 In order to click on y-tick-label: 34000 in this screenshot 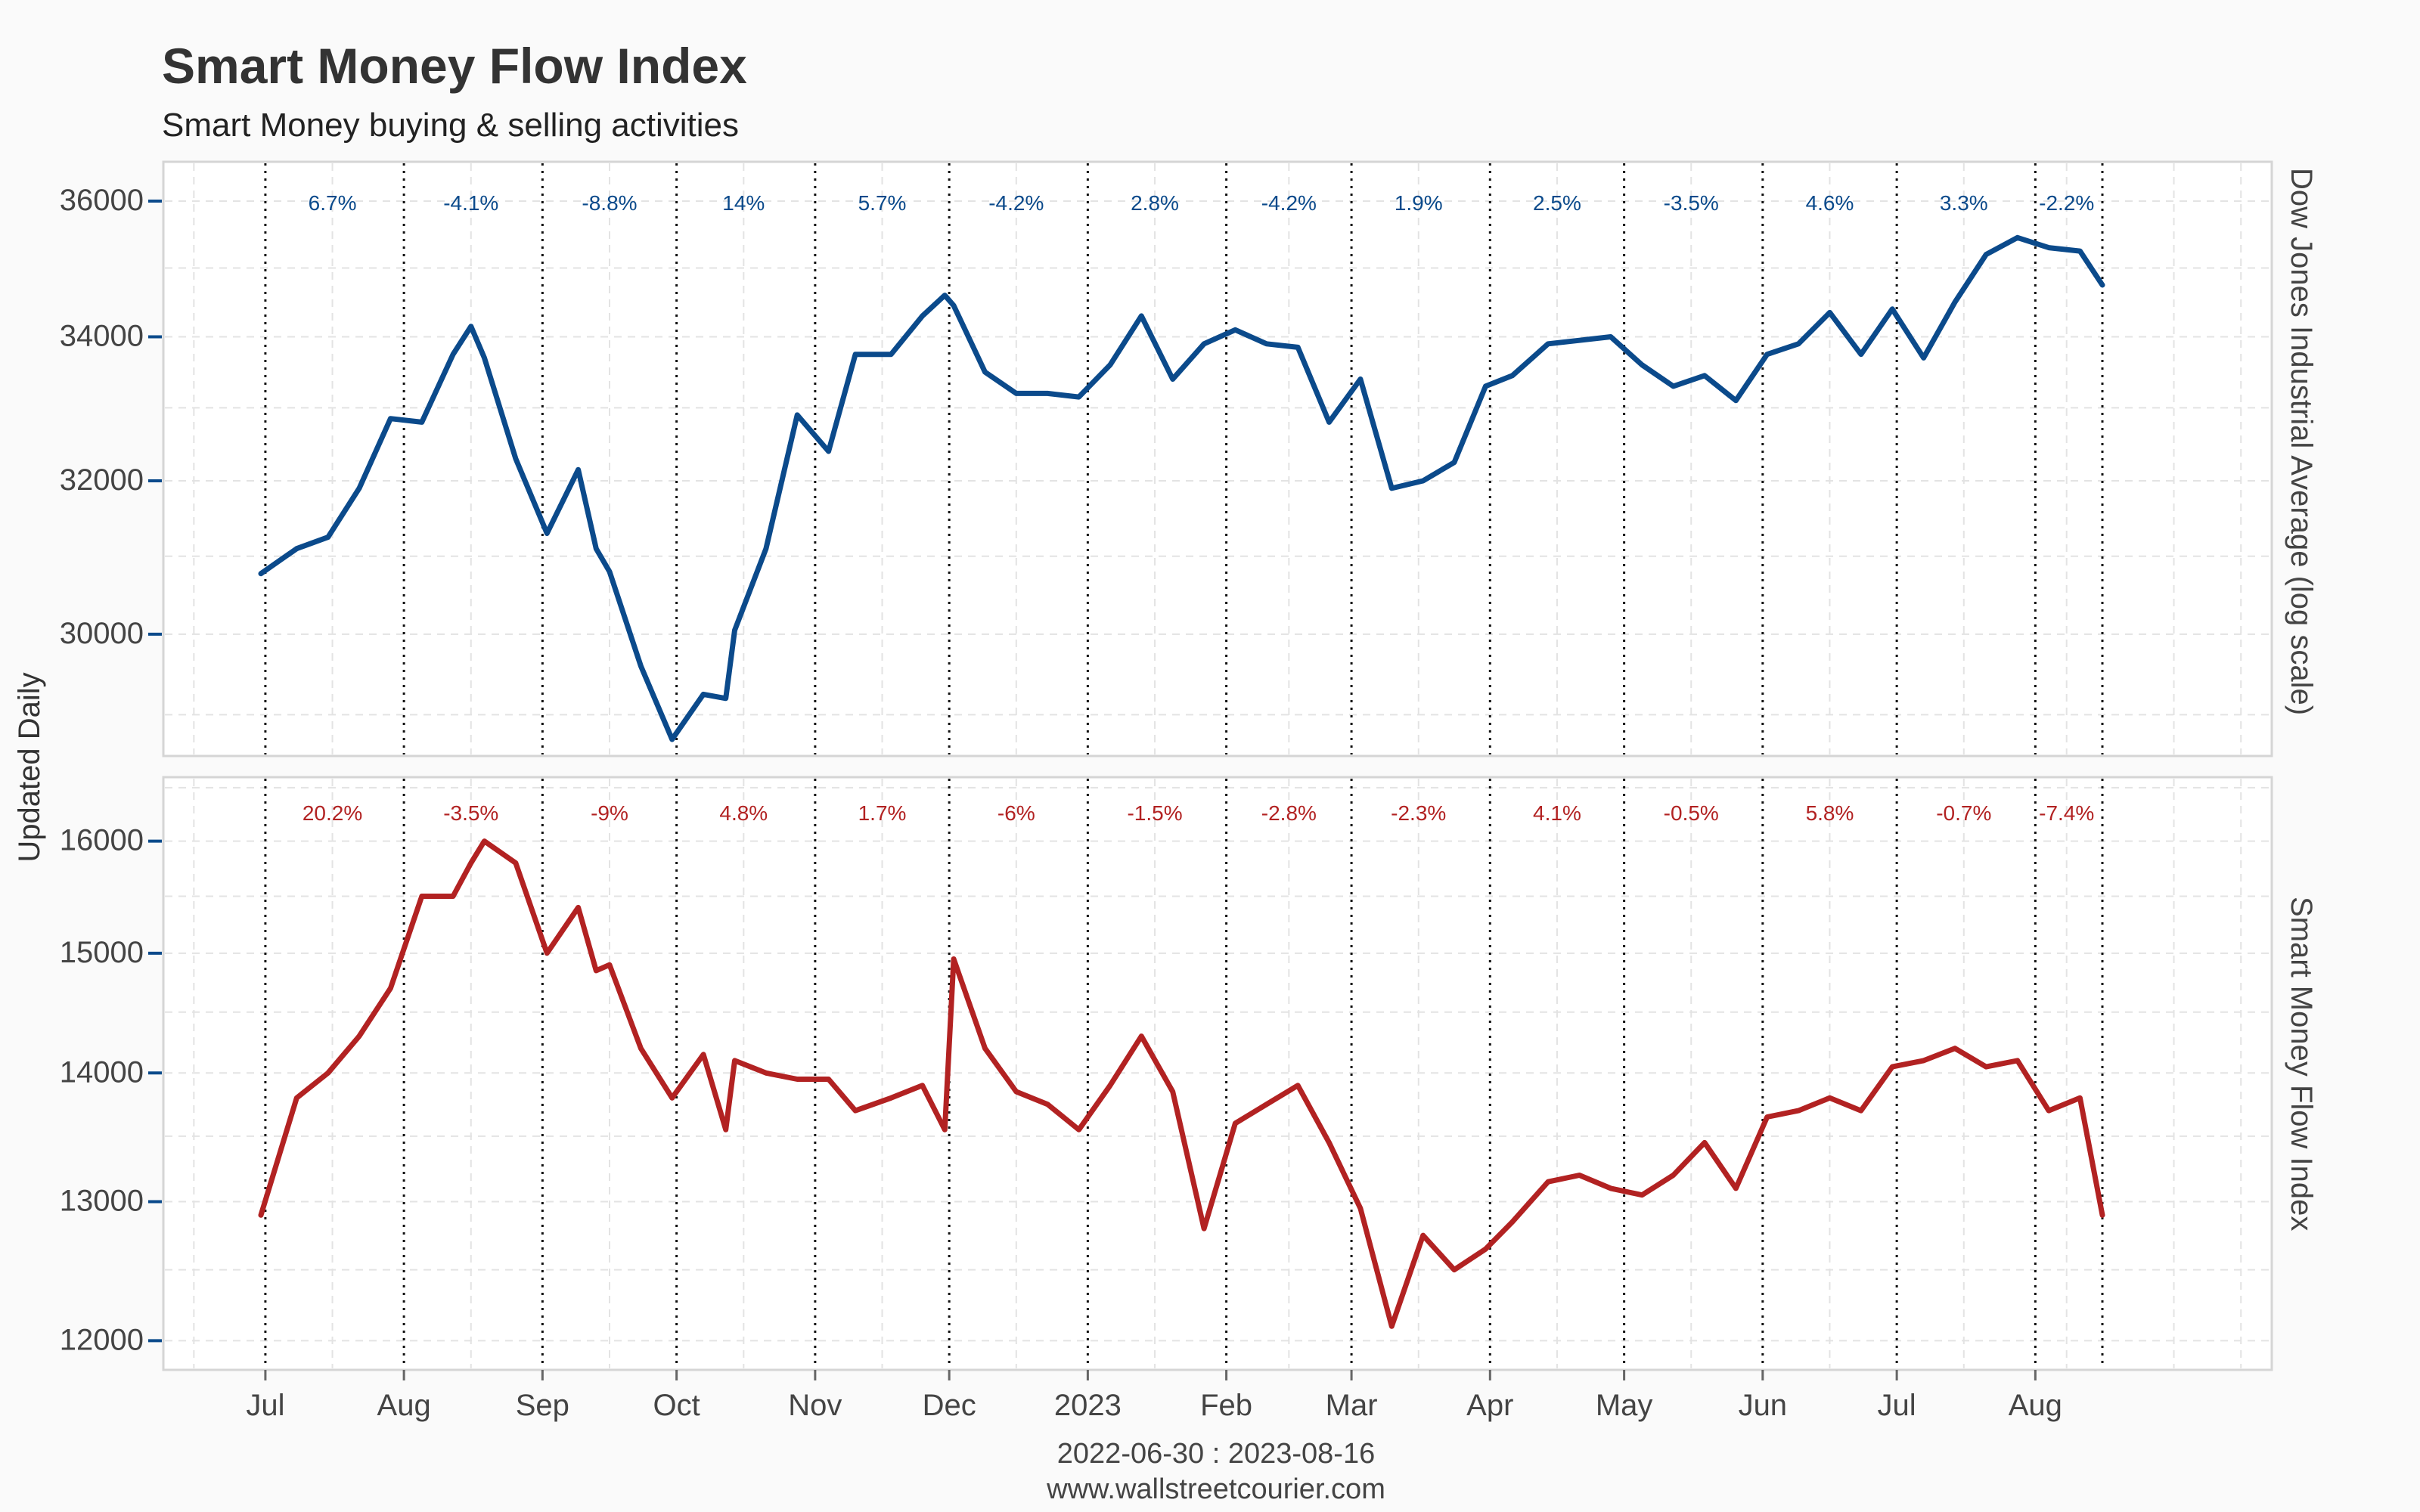, I will do `click(102, 336)`.